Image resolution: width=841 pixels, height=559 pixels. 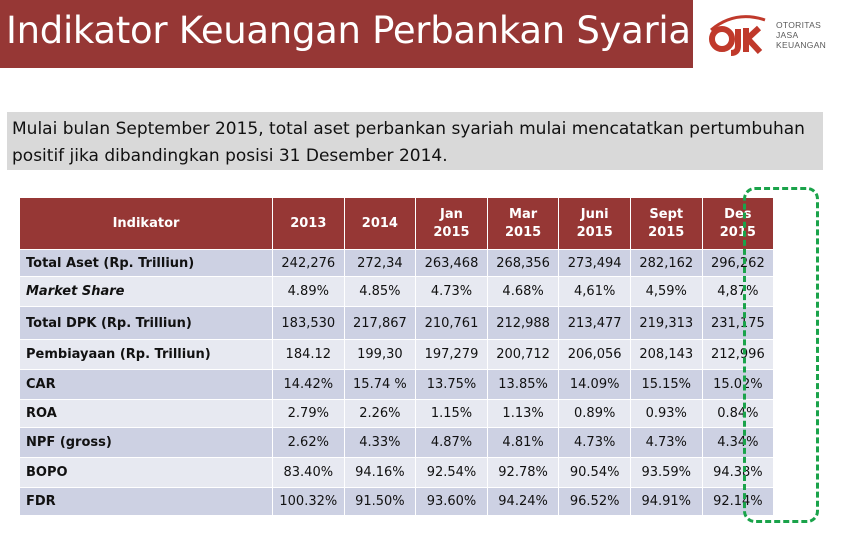 What do you see at coordinates (380, 223) in the screenshot?
I see `header-cell: 2014` at bounding box center [380, 223].